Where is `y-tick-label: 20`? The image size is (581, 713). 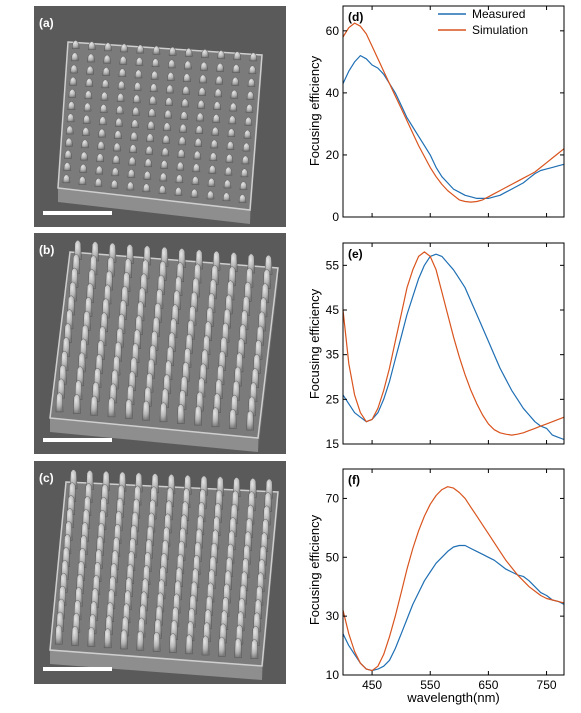 y-tick-label: 20 is located at coordinates (333, 155).